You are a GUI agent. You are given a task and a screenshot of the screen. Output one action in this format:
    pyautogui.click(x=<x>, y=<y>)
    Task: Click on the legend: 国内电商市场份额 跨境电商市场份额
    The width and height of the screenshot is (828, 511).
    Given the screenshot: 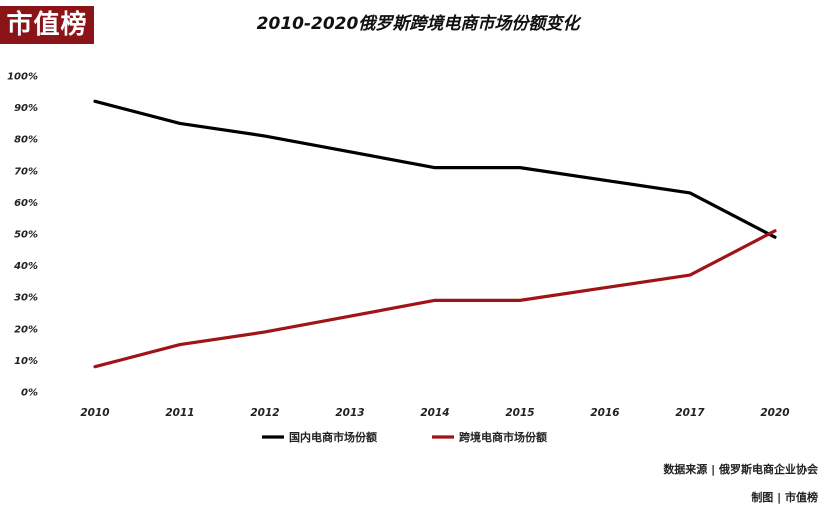 What is the action you would take?
    pyautogui.click(x=404, y=437)
    